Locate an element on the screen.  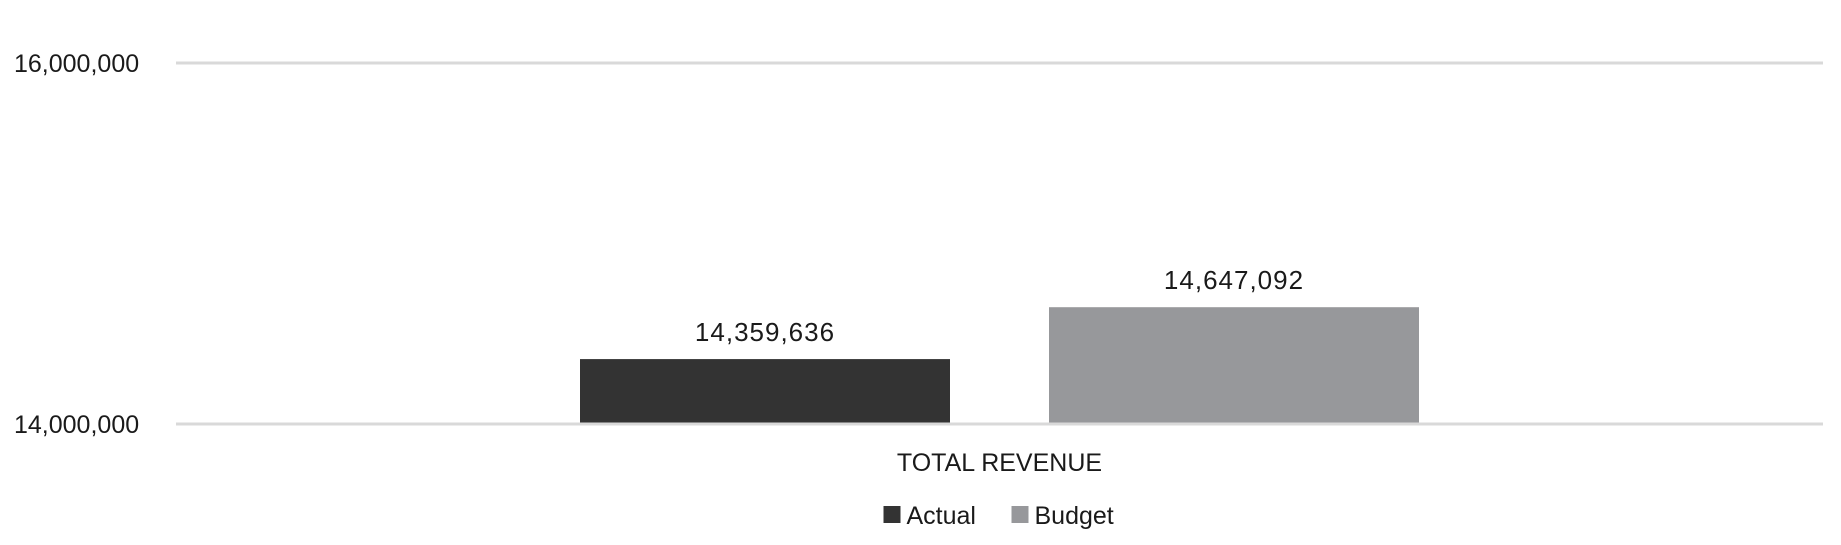
legend-swatch-actual is located at coordinates (892, 514).